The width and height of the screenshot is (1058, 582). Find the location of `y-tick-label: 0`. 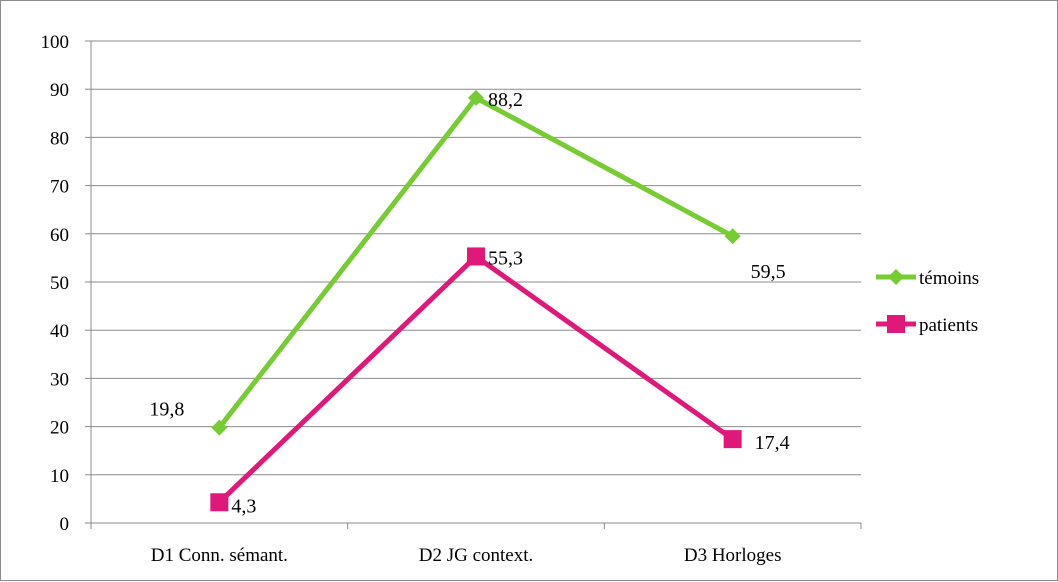

y-tick-label: 0 is located at coordinates (65, 524).